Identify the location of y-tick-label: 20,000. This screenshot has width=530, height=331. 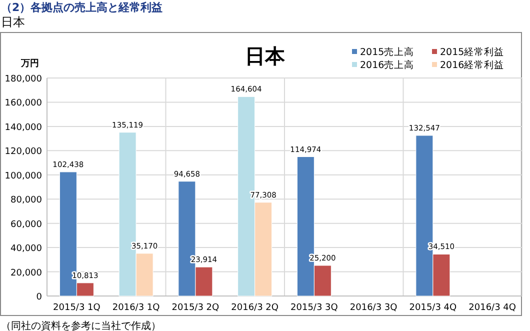
(26, 273).